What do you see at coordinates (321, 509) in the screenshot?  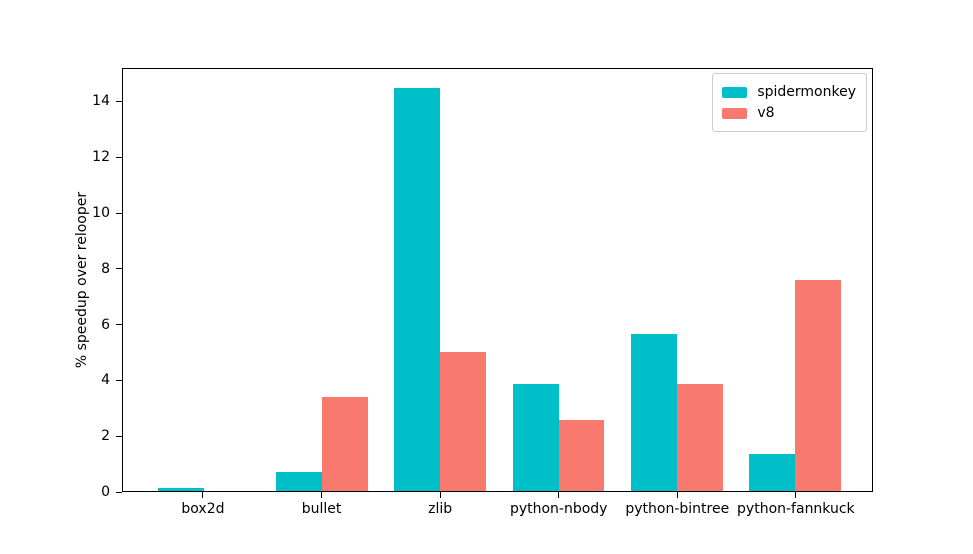 I see `x-tick-label-bullet: bullet` at bounding box center [321, 509].